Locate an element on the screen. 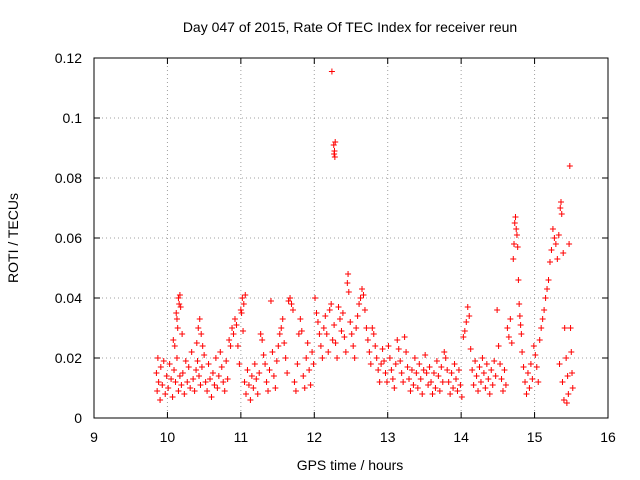  x-tick-label: 11 is located at coordinates (241, 437).